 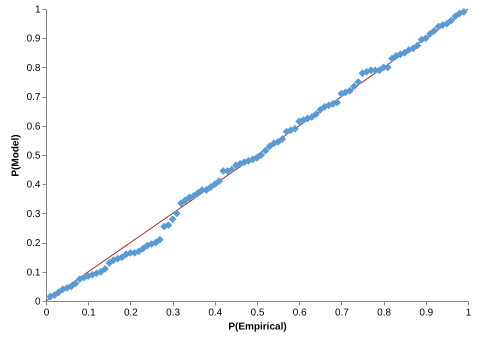 What do you see at coordinates (47, 313) in the screenshot?
I see `x-tick-label: 0` at bounding box center [47, 313].